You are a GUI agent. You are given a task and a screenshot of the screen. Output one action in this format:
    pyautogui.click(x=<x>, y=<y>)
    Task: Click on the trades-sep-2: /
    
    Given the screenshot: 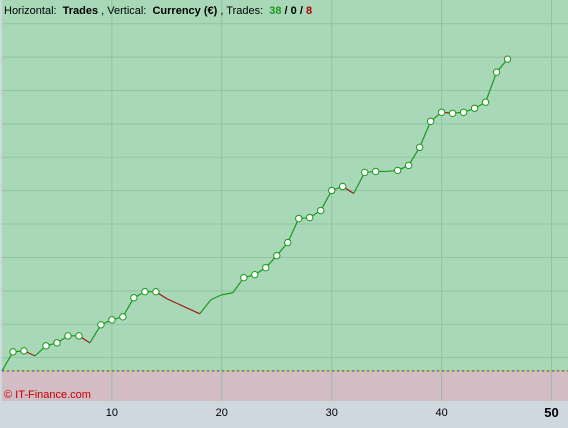 What is the action you would take?
    pyautogui.click(x=303, y=11)
    